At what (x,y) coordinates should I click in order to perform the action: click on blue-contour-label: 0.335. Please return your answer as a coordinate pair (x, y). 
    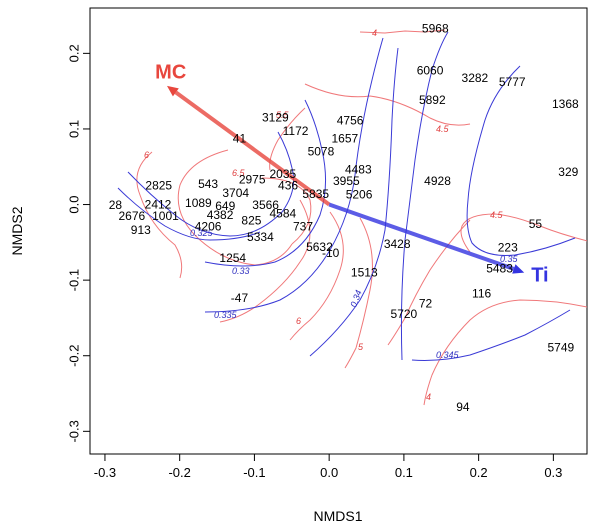
    Looking at the image, I should click on (226, 315).